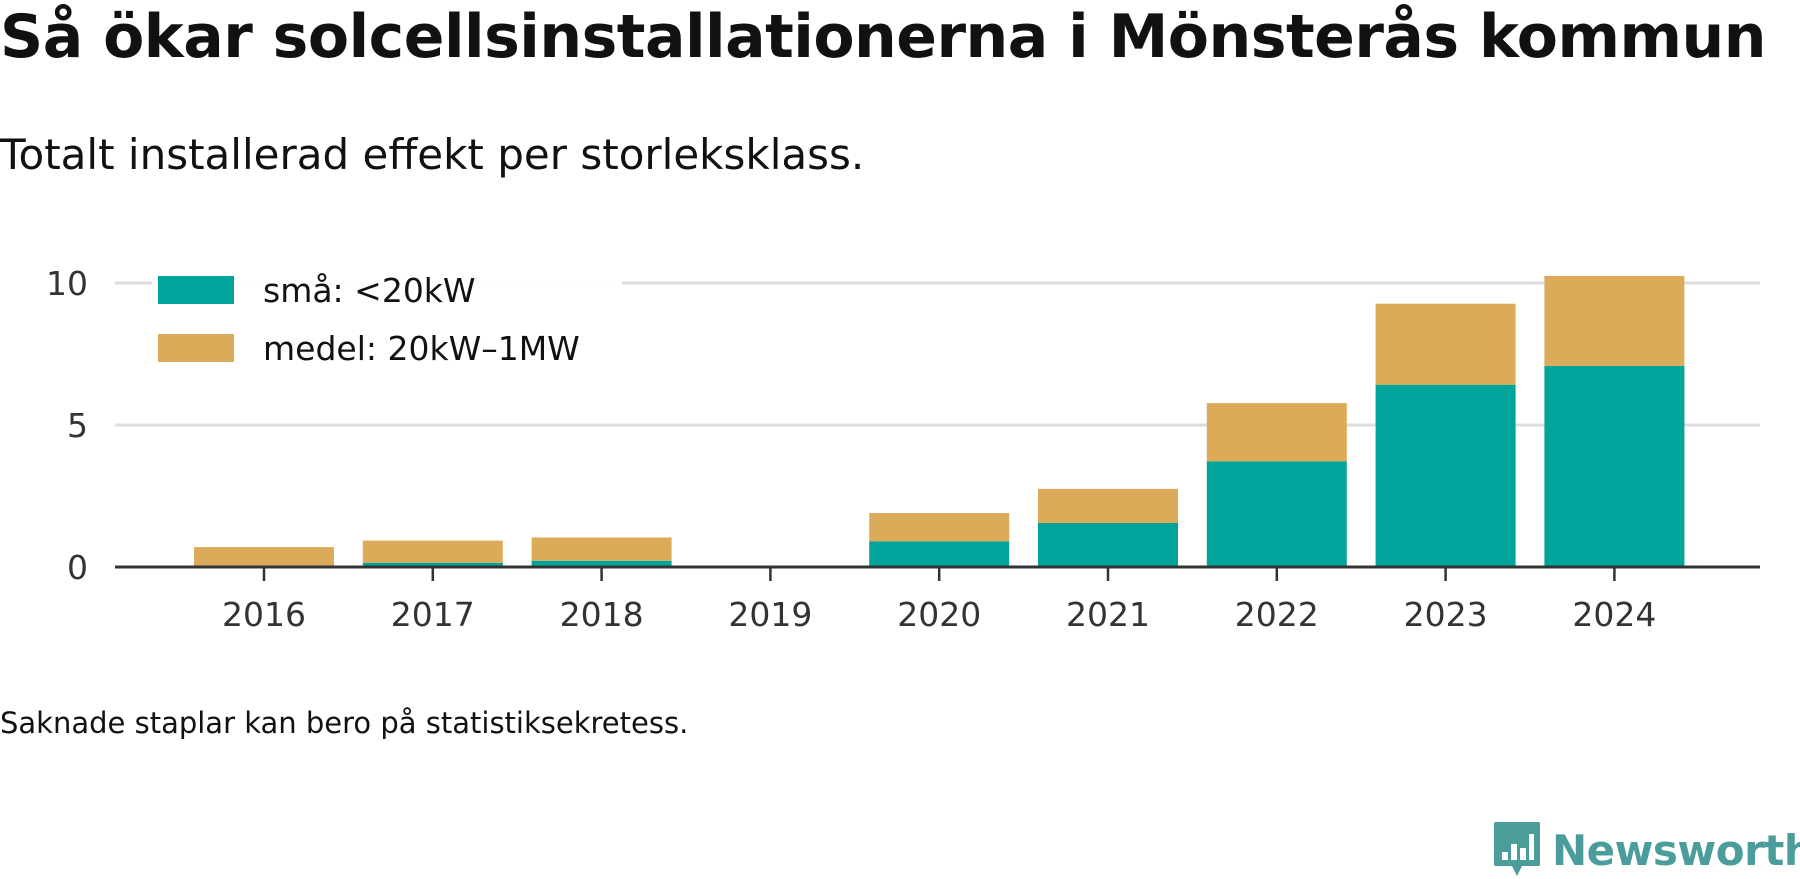 This screenshot has width=1800, height=879. I want to click on x-tick-label: 2017, so click(433, 614).